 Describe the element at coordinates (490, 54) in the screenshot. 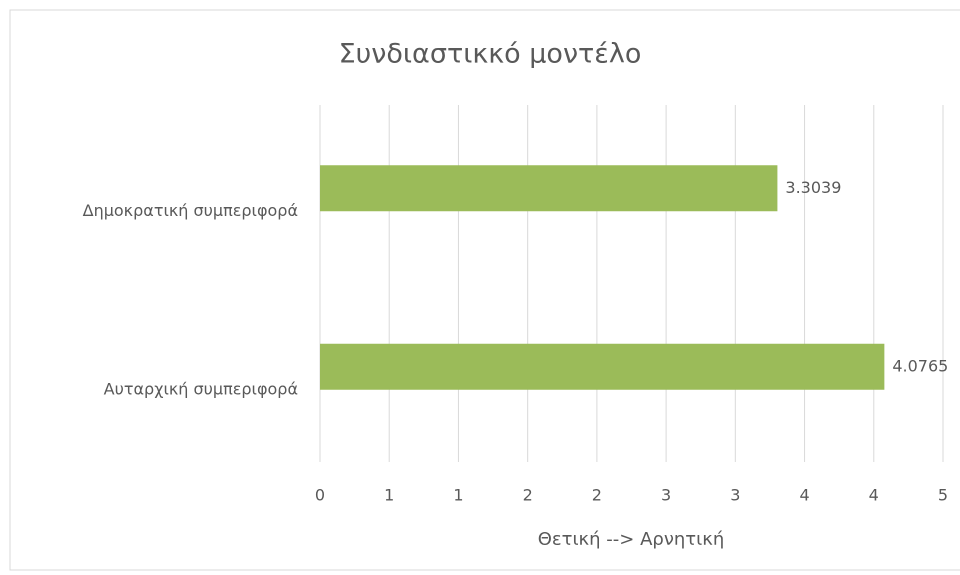

I see `chart-title: Συνδιαστικκό μοντέλο` at that location.